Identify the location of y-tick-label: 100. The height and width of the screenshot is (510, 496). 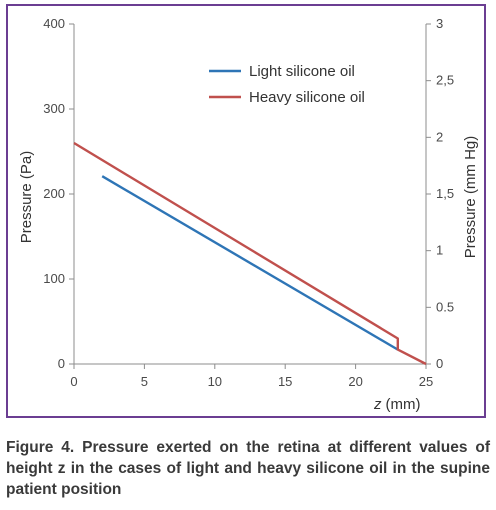
(54, 278).